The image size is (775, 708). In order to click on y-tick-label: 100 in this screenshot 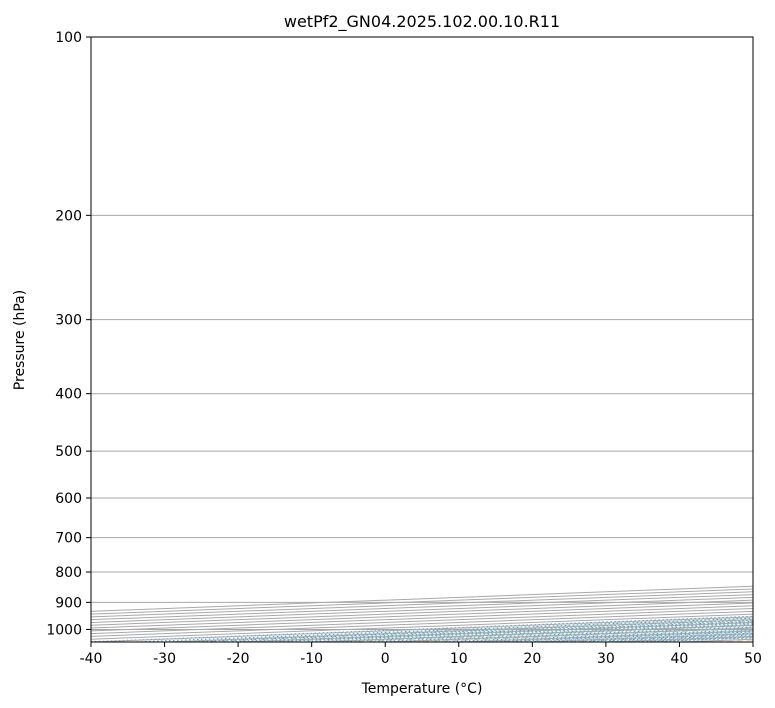, I will do `click(68, 38)`.